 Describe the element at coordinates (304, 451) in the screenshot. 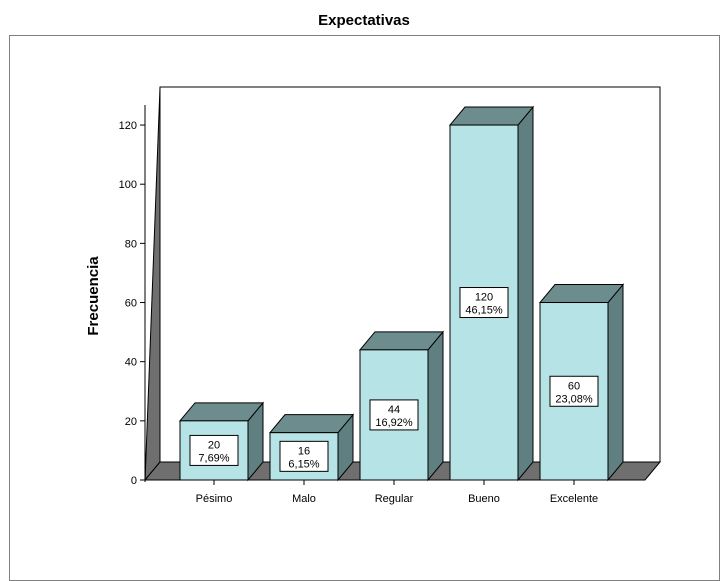

I see `data-label-count: 16` at that location.